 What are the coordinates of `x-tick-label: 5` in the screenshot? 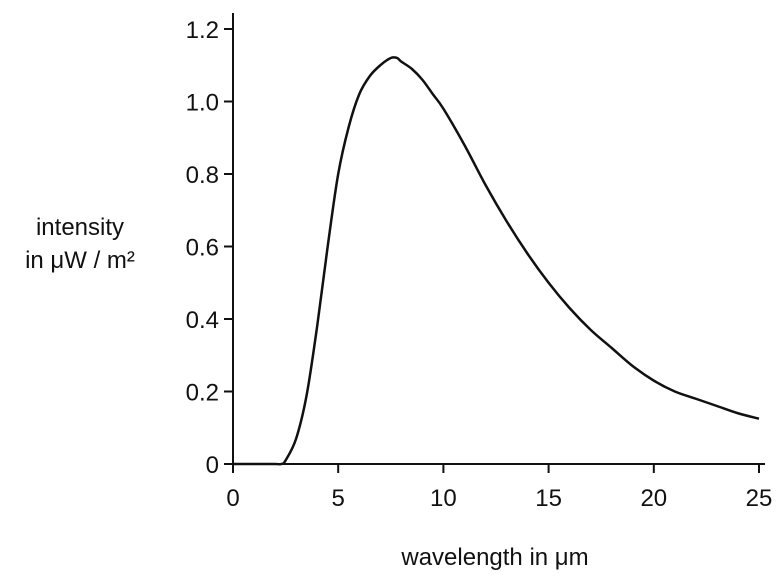 It's located at (338, 498).